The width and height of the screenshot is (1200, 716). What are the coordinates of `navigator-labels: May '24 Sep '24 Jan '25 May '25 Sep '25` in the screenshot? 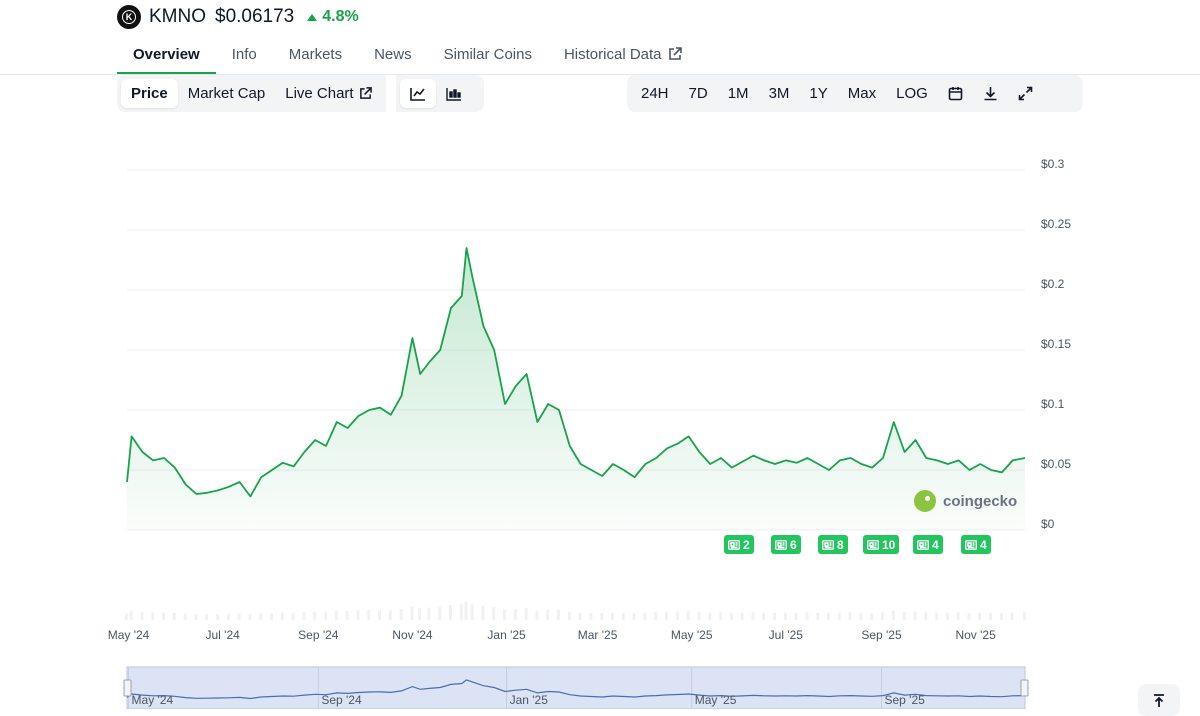 It's located at (529, 700).